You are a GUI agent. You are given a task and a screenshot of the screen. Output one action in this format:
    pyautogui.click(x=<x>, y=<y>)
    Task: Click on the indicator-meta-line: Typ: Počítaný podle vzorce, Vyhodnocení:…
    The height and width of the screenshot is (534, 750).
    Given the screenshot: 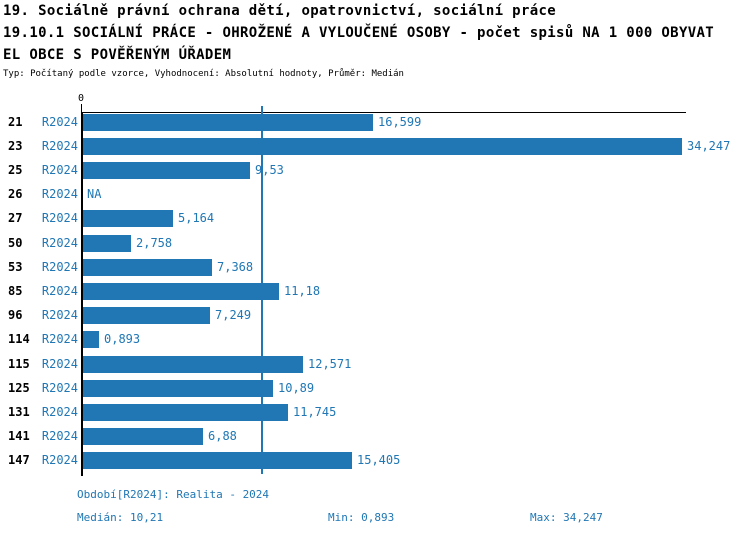 What is the action you would take?
    pyautogui.click(x=203, y=74)
    